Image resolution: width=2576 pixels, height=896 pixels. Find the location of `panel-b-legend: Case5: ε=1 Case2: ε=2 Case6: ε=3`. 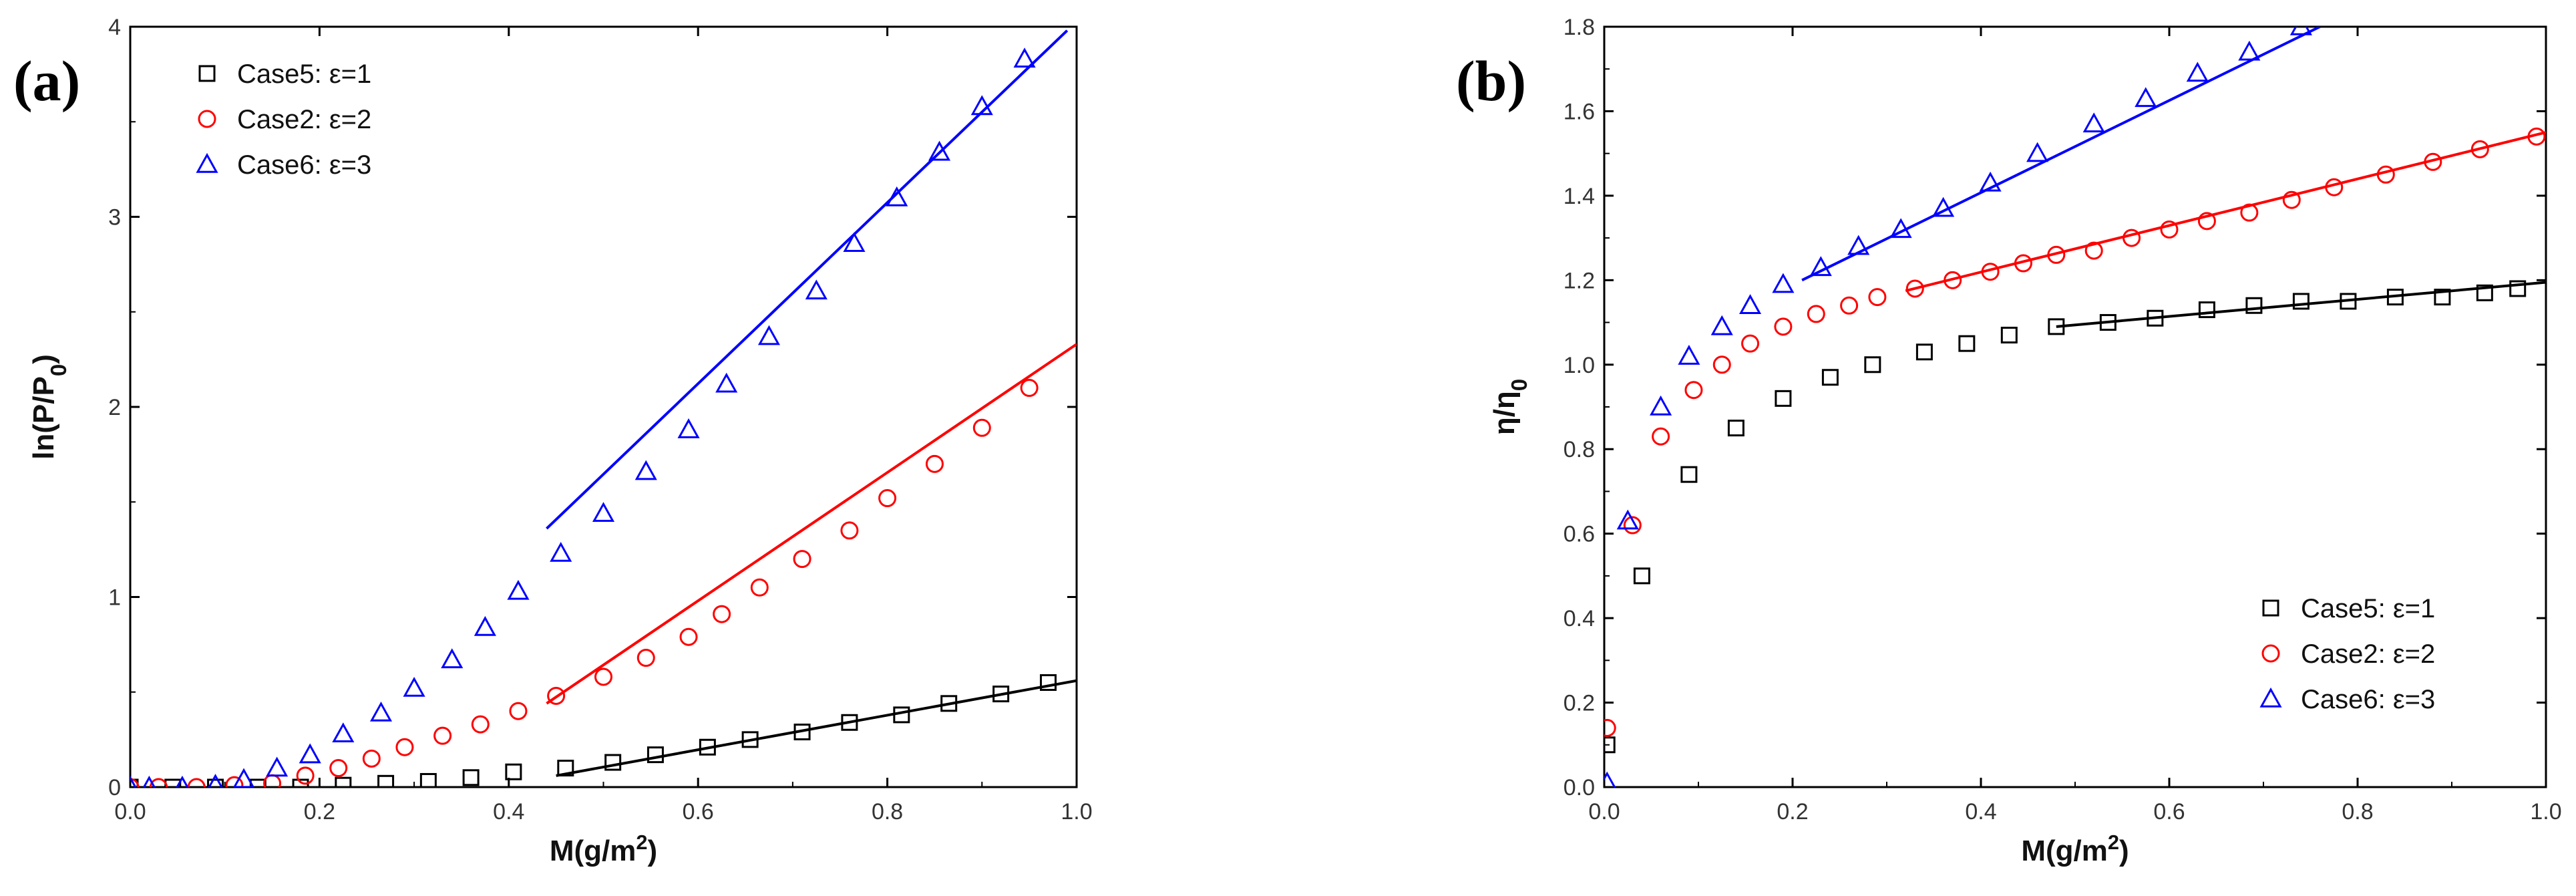

panel-b-legend: Case5: ε=1 Case2: ε=2 Case6: ε=3 is located at coordinates (2347, 654).